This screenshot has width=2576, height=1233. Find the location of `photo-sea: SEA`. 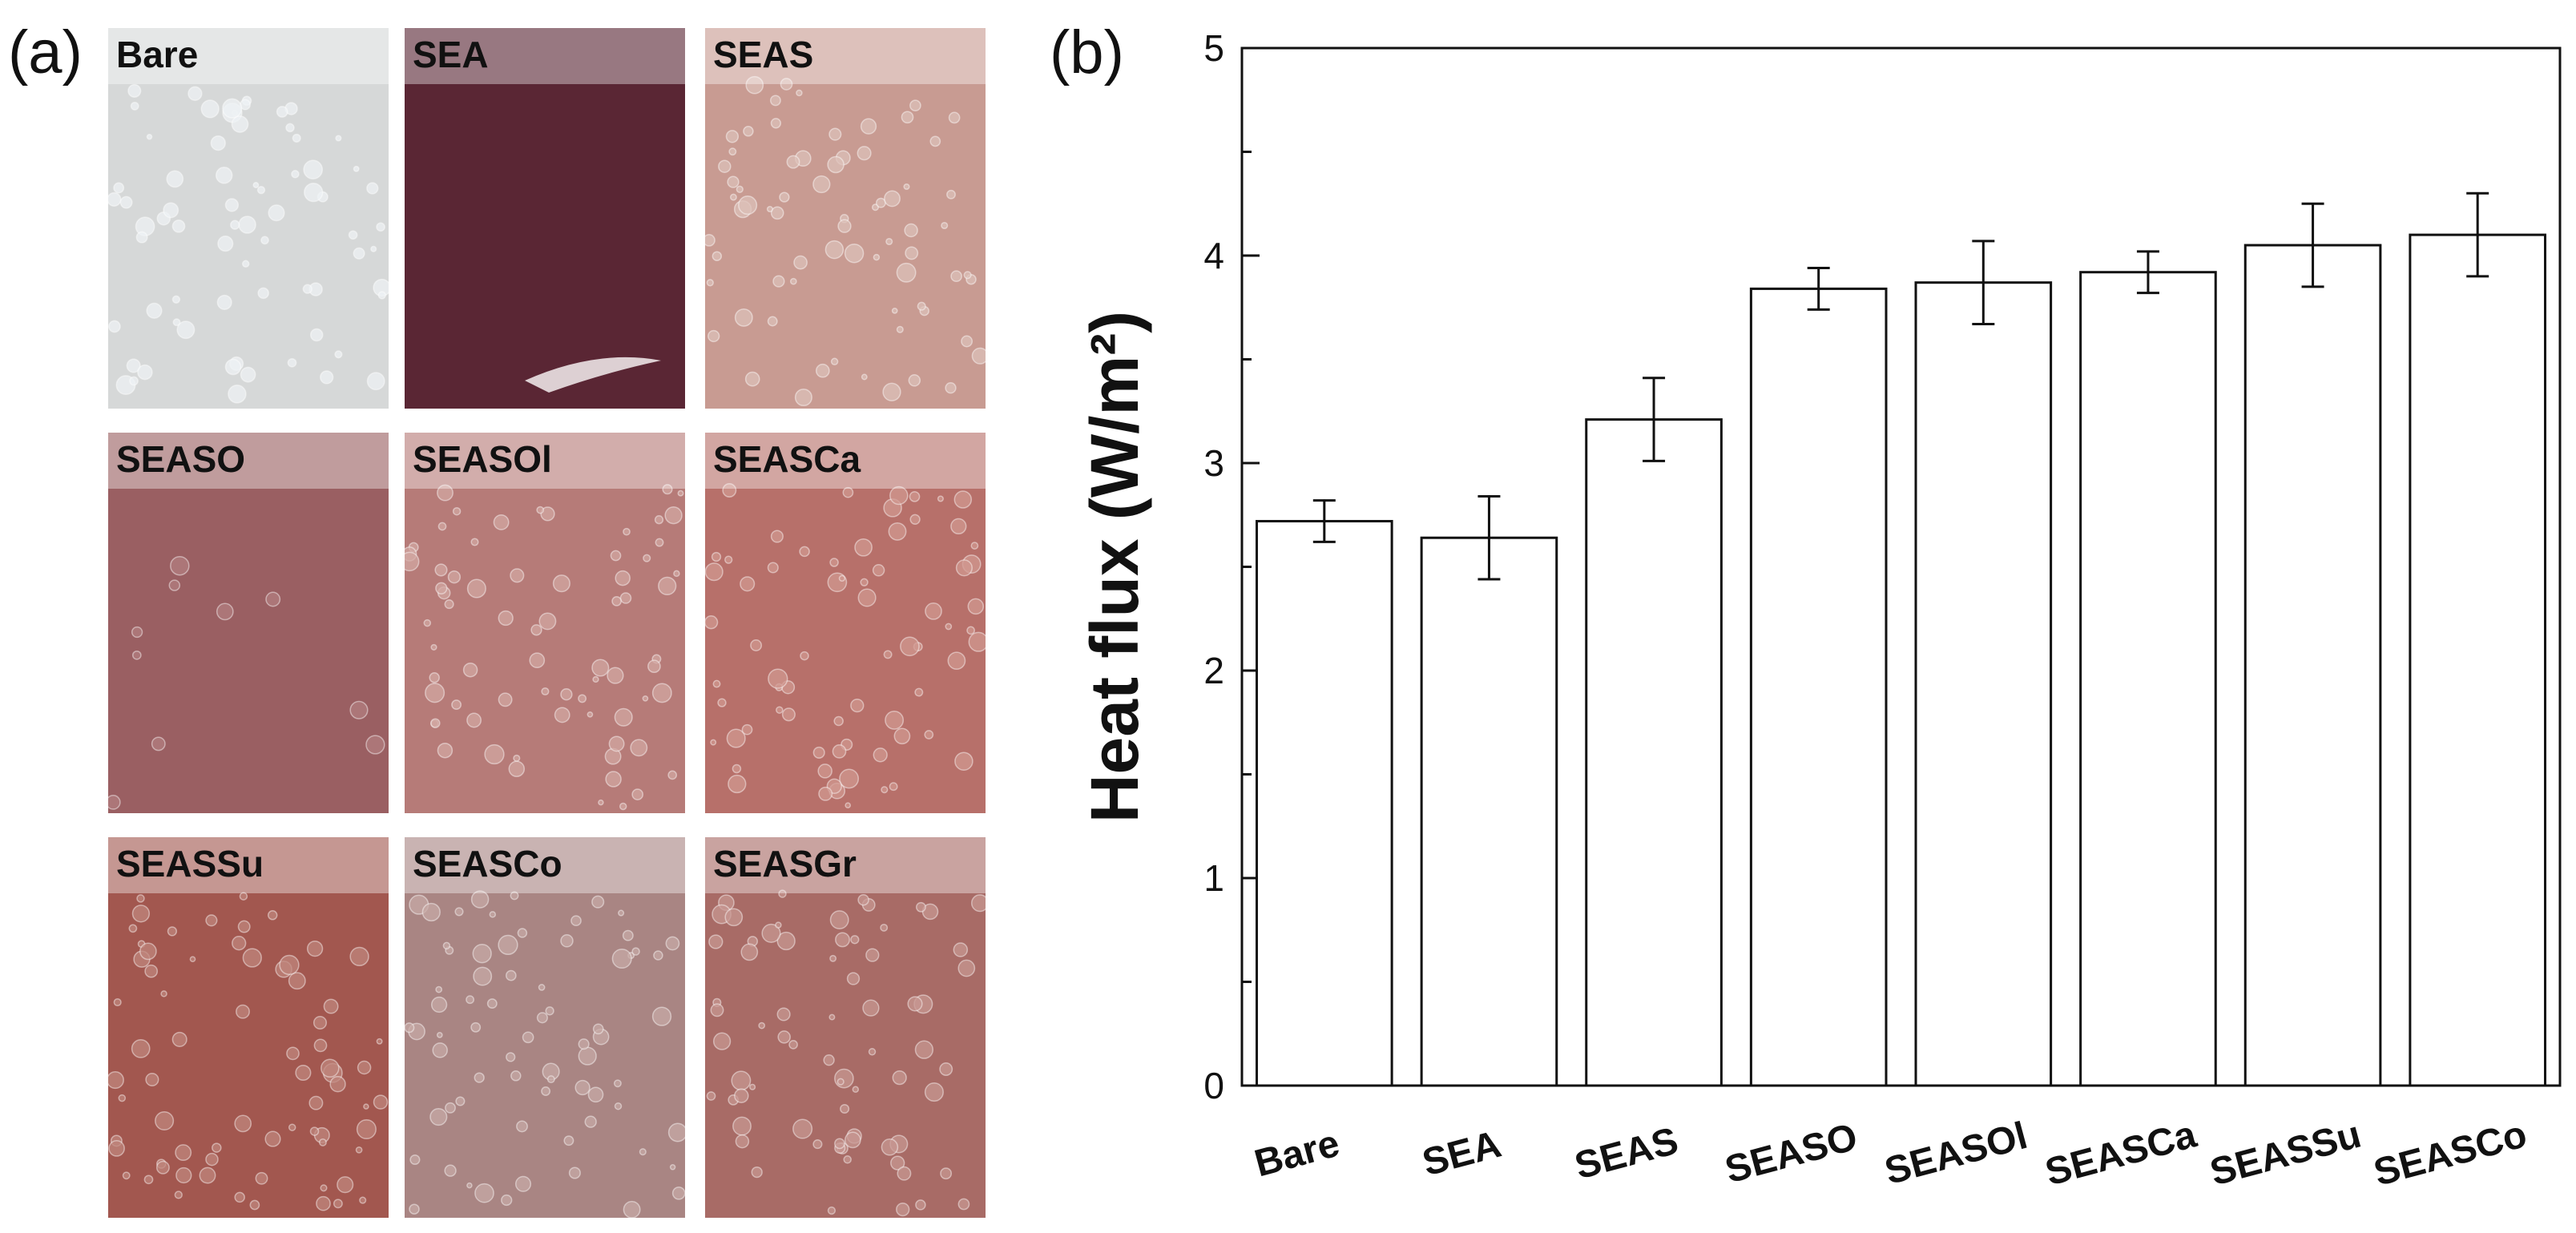

photo-sea: SEA is located at coordinates (545, 218).